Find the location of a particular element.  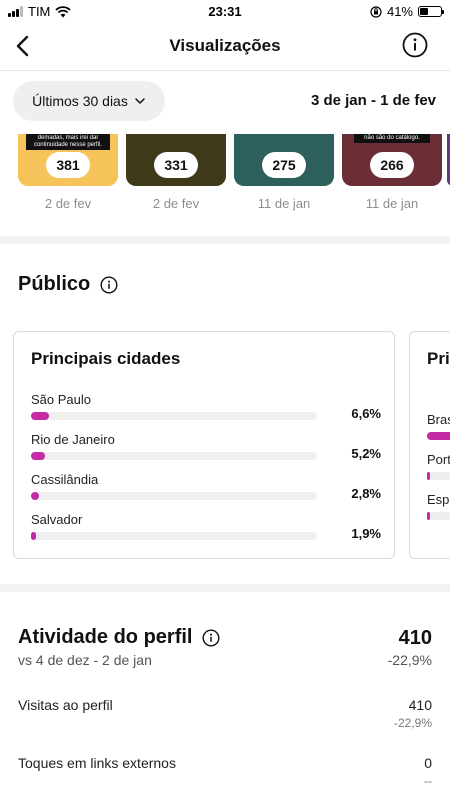

battery-level is located at coordinates (424, 11).